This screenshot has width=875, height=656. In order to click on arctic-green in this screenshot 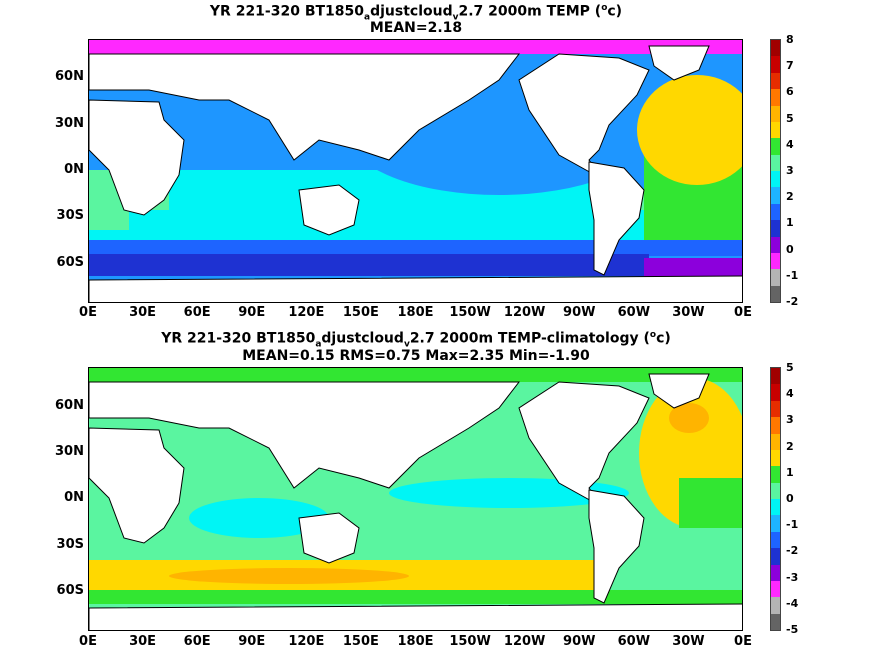, I will do `click(415, 375)`.